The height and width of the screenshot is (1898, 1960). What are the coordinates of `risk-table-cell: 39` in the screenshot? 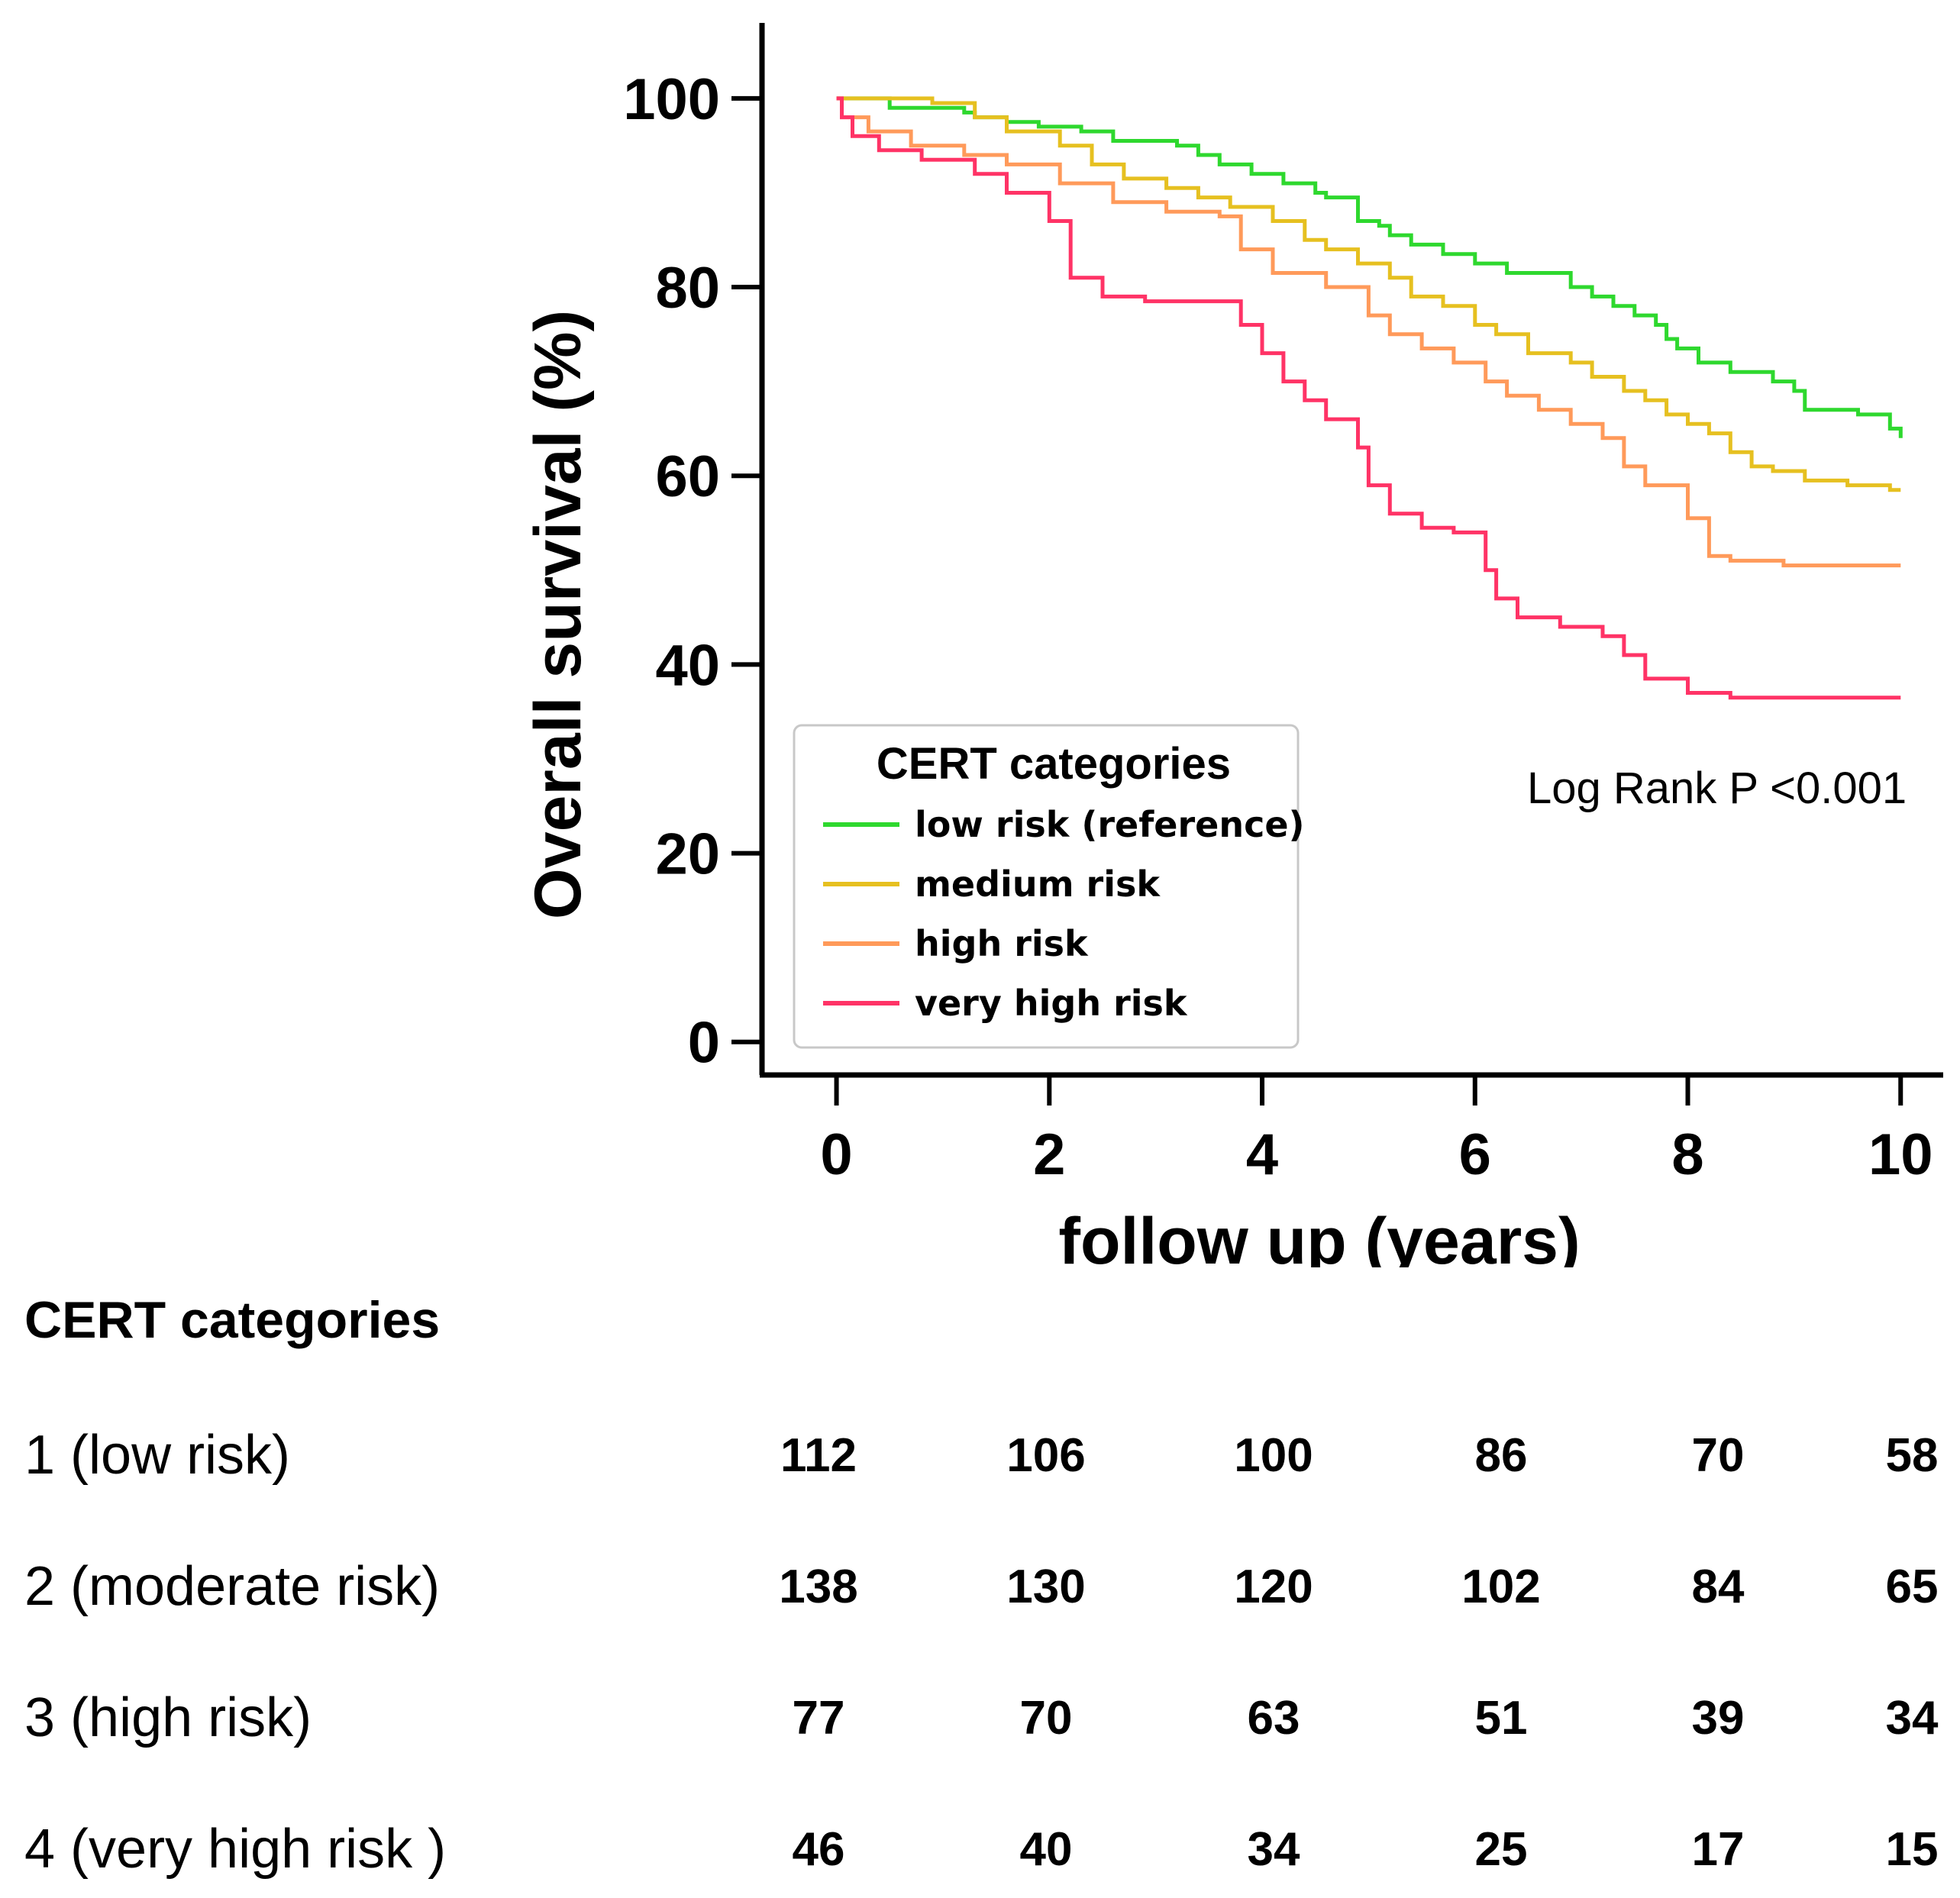 It's located at (1718, 1718).